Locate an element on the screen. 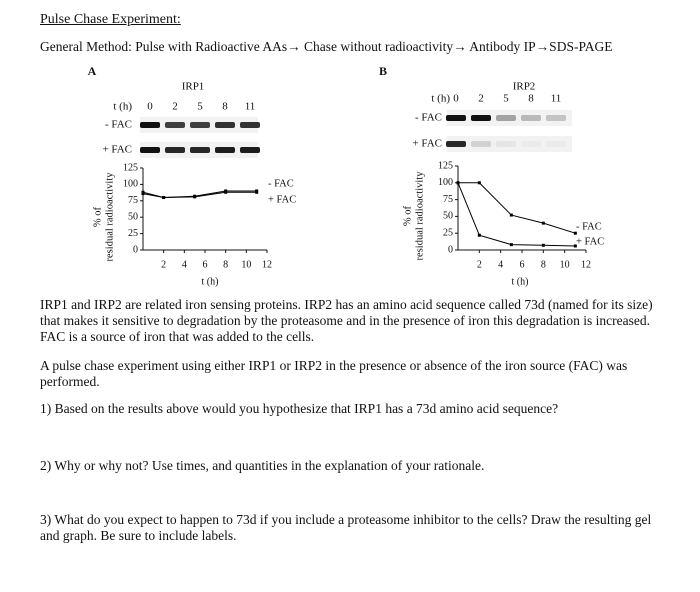  panel-letter: A is located at coordinates (92, 71).